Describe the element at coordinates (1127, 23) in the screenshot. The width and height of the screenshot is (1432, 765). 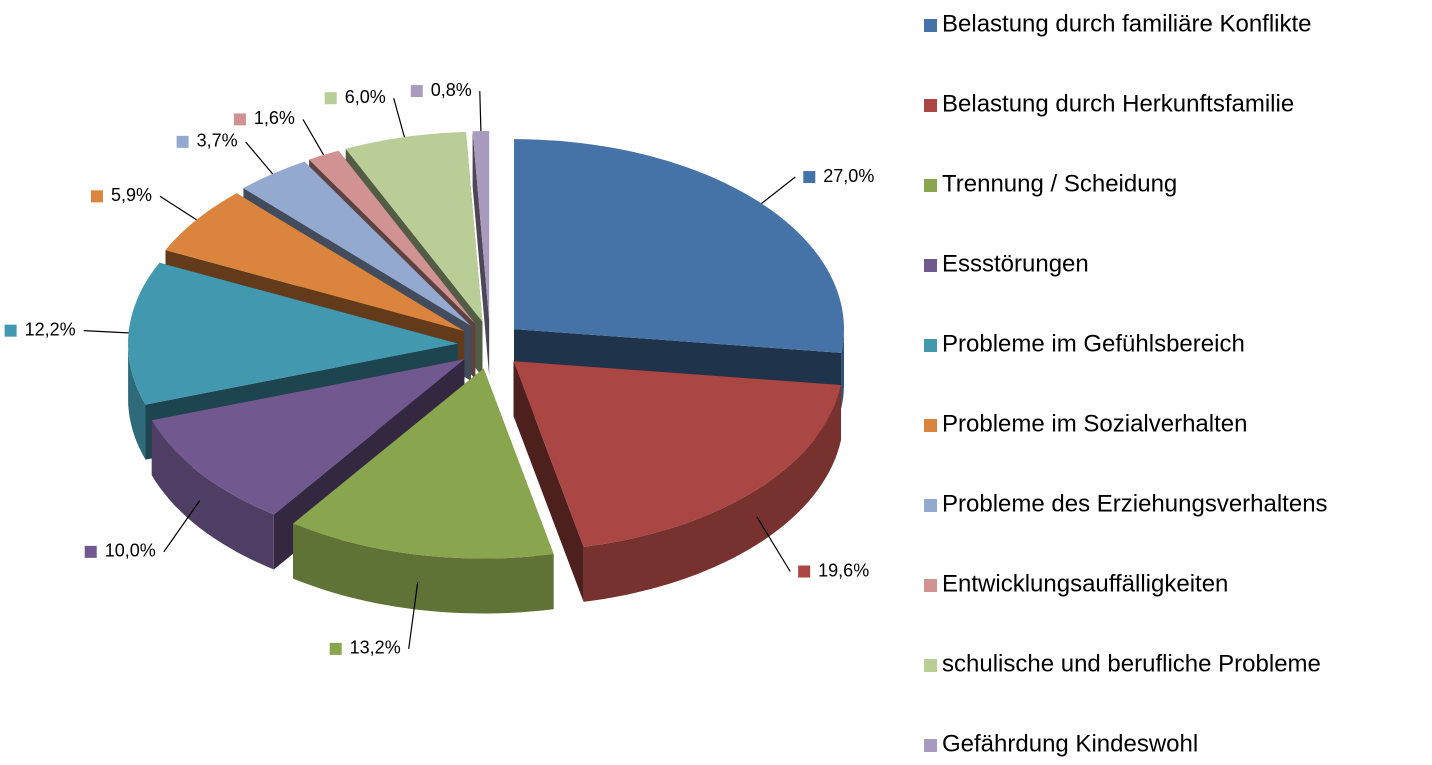
I see `legend-label: Belastung durch familiäre Konflikte` at that location.